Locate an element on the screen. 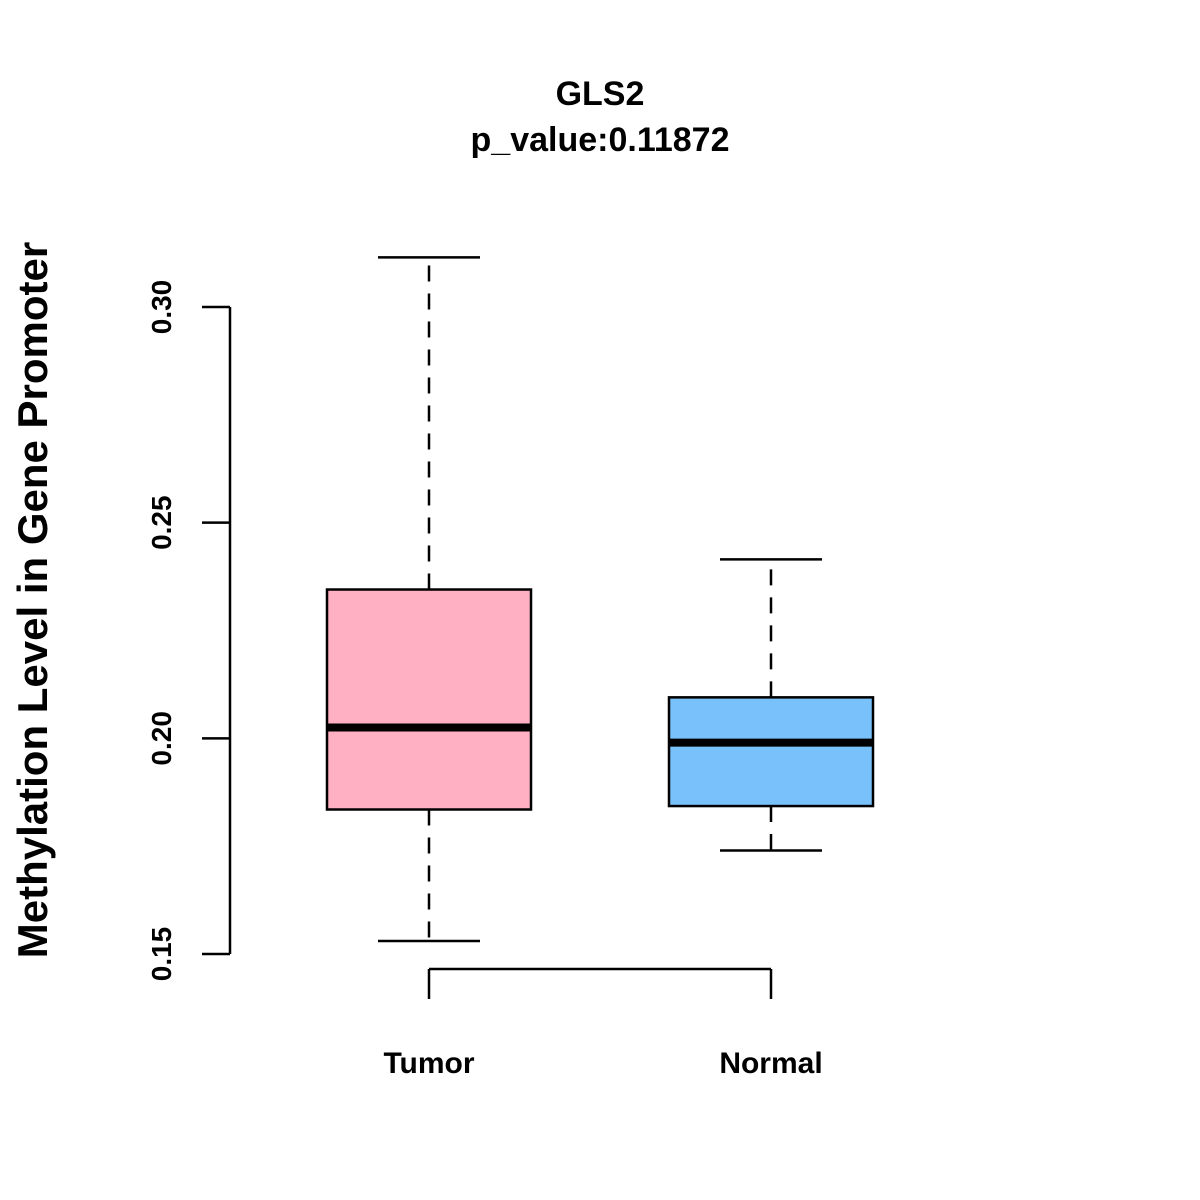 The height and width of the screenshot is (1200, 1200). chart-subtitle: p_value:0.11872 is located at coordinates (600, 140).